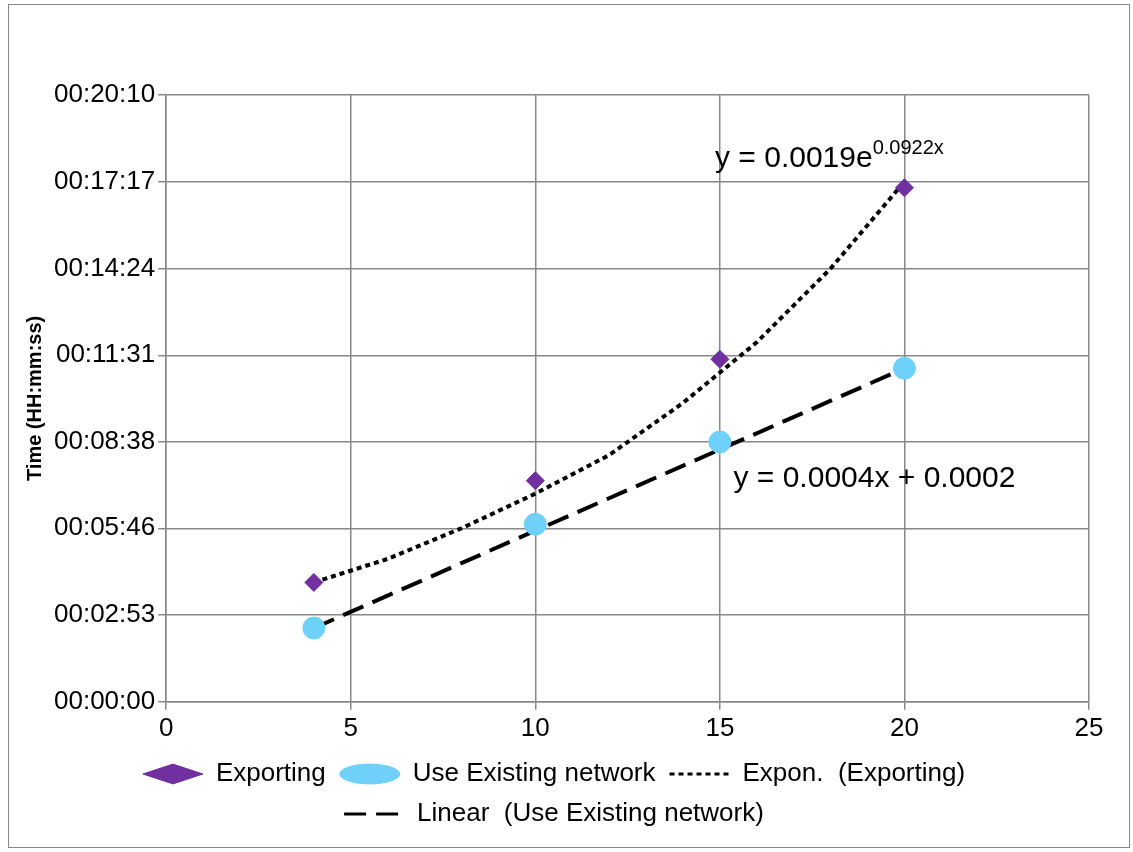 The image size is (1133, 852). What do you see at coordinates (104, 526) in the screenshot?
I see `y-tick-label: 00:05:46` at bounding box center [104, 526].